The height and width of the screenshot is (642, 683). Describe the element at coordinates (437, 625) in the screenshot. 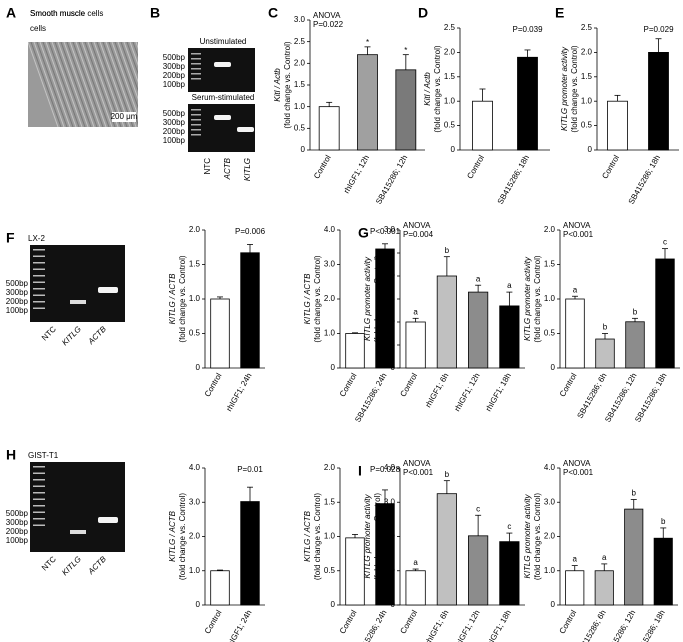

I see `x-tick-label: rhIGF1; 6h` at that location.